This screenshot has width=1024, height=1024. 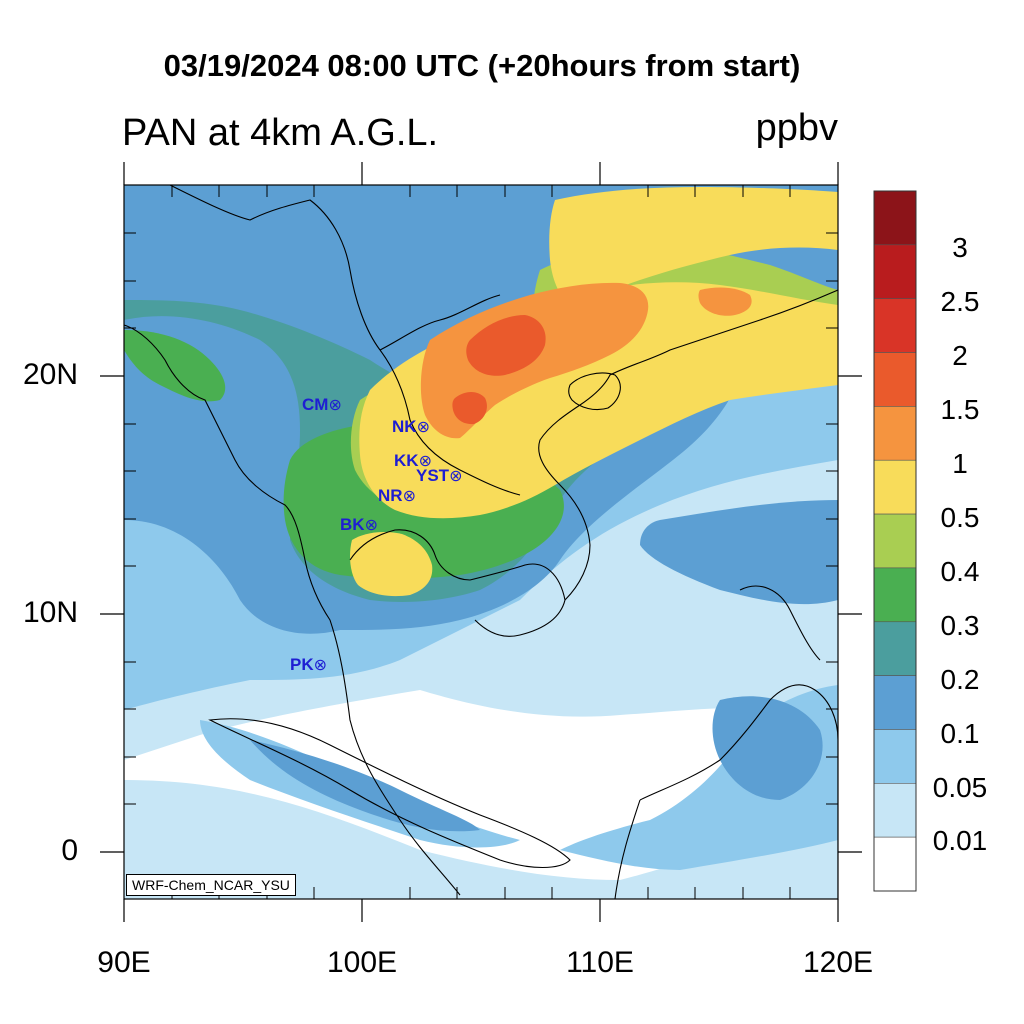 I want to click on colorbar-label: 1, so click(x=960, y=463).